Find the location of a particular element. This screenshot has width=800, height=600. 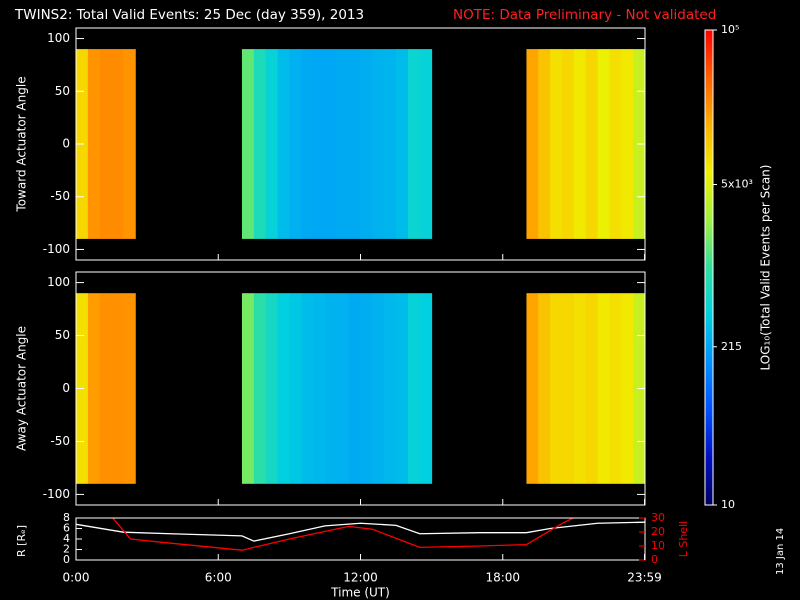

y-tick-label: 4 is located at coordinates (66, 538).